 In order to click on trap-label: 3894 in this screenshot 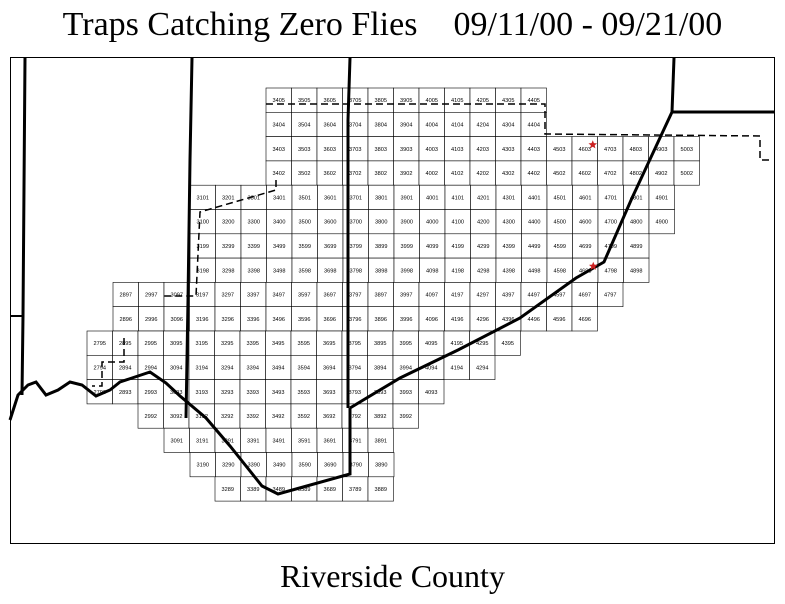, I will do `click(380, 368)`.